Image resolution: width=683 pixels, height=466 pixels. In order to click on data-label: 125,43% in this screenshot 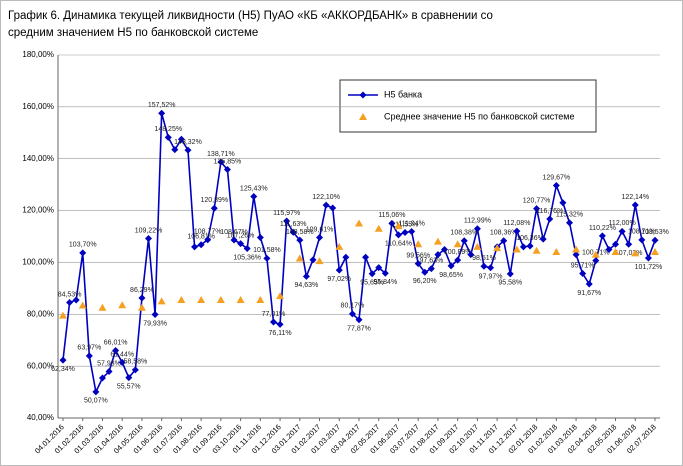, I will do `click(254, 188)`.